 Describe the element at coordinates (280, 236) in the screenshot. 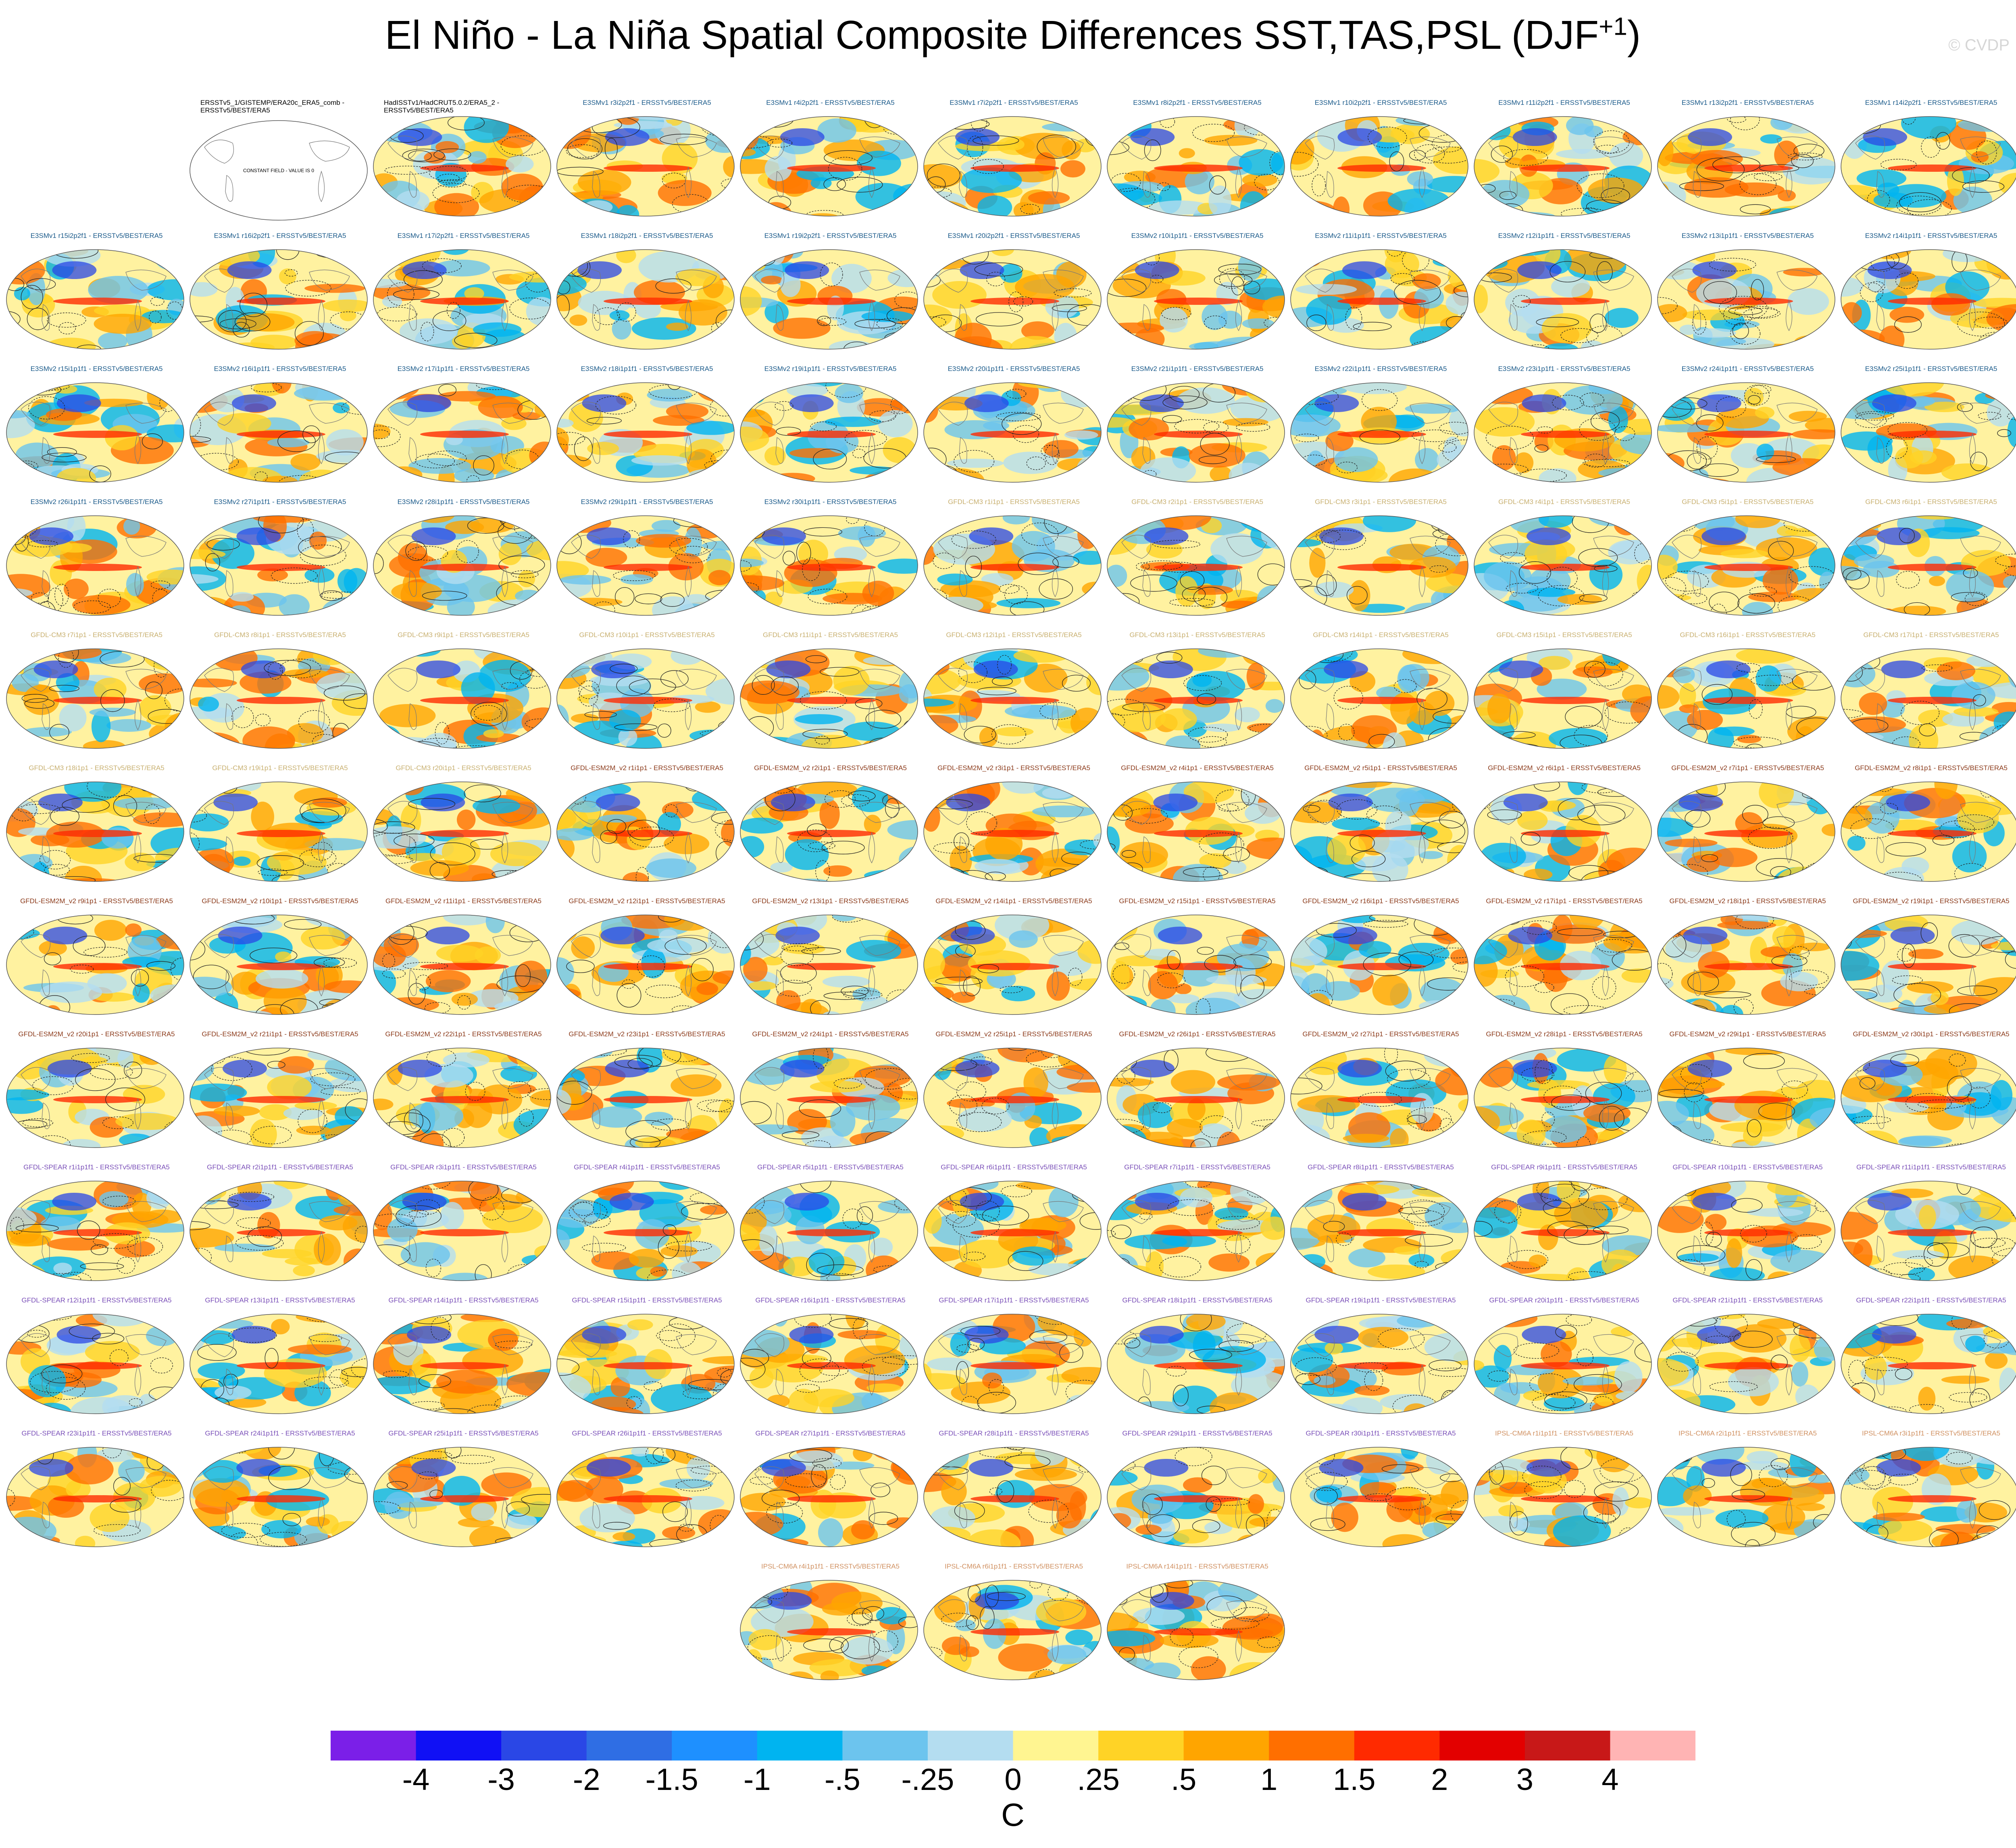

I see `panel-title: E3SMv1 r16i2p2f1 - ERSSTv5/BEST/ERA5` at that location.